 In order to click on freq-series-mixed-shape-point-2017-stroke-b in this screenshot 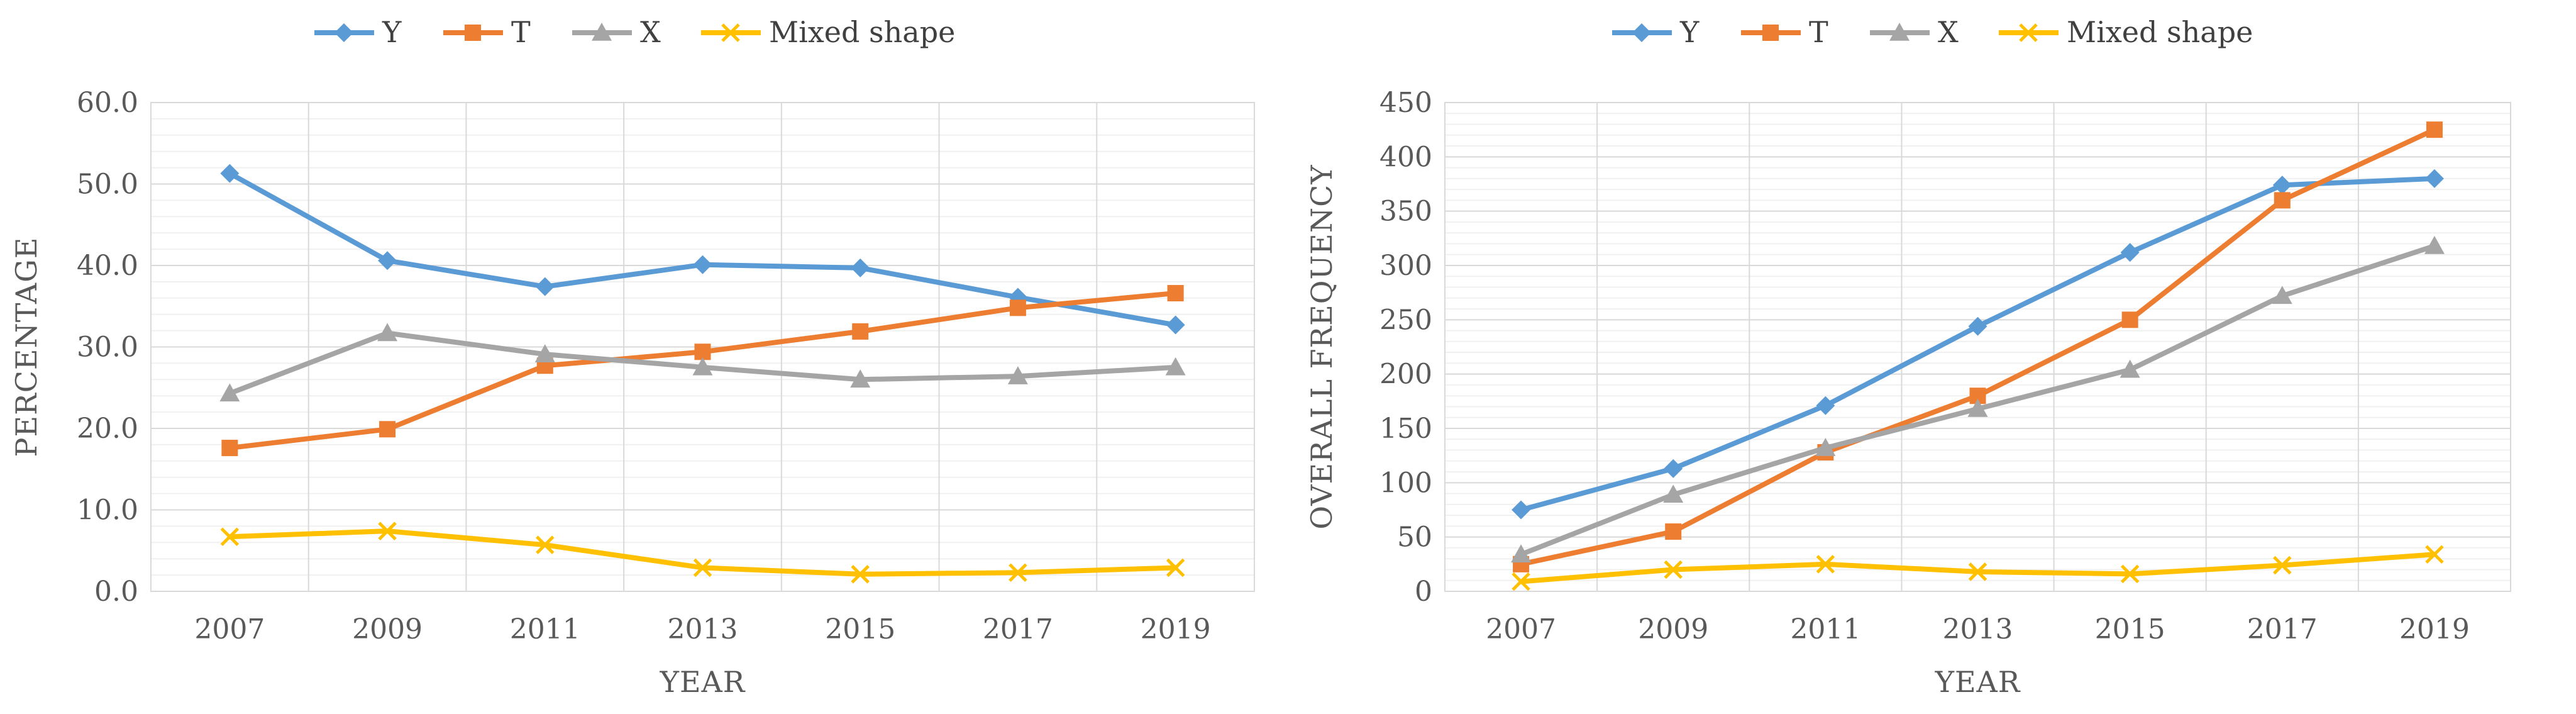, I will do `click(2282, 565)`.